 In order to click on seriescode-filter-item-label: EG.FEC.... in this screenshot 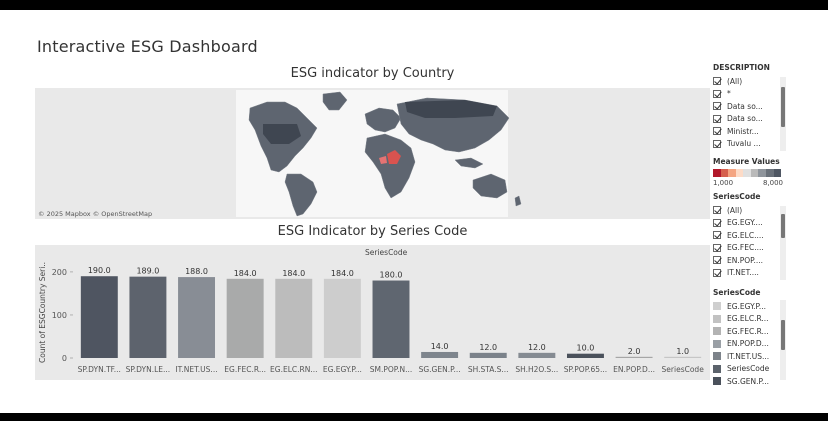, I will do `click(745, 248)`.